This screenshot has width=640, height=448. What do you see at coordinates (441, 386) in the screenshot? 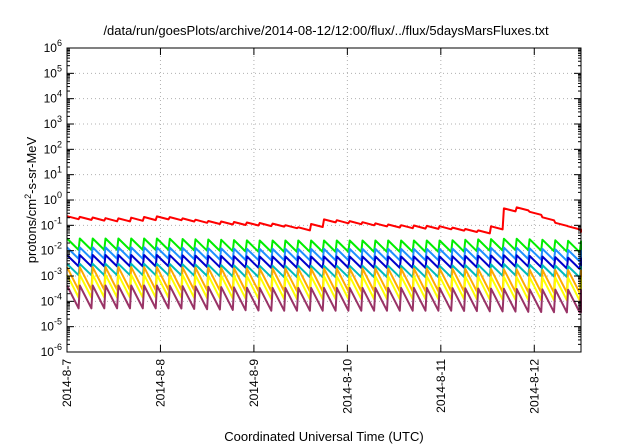
I see `x-tick-label: 2014-8-11` at bounding box center [441, 386].